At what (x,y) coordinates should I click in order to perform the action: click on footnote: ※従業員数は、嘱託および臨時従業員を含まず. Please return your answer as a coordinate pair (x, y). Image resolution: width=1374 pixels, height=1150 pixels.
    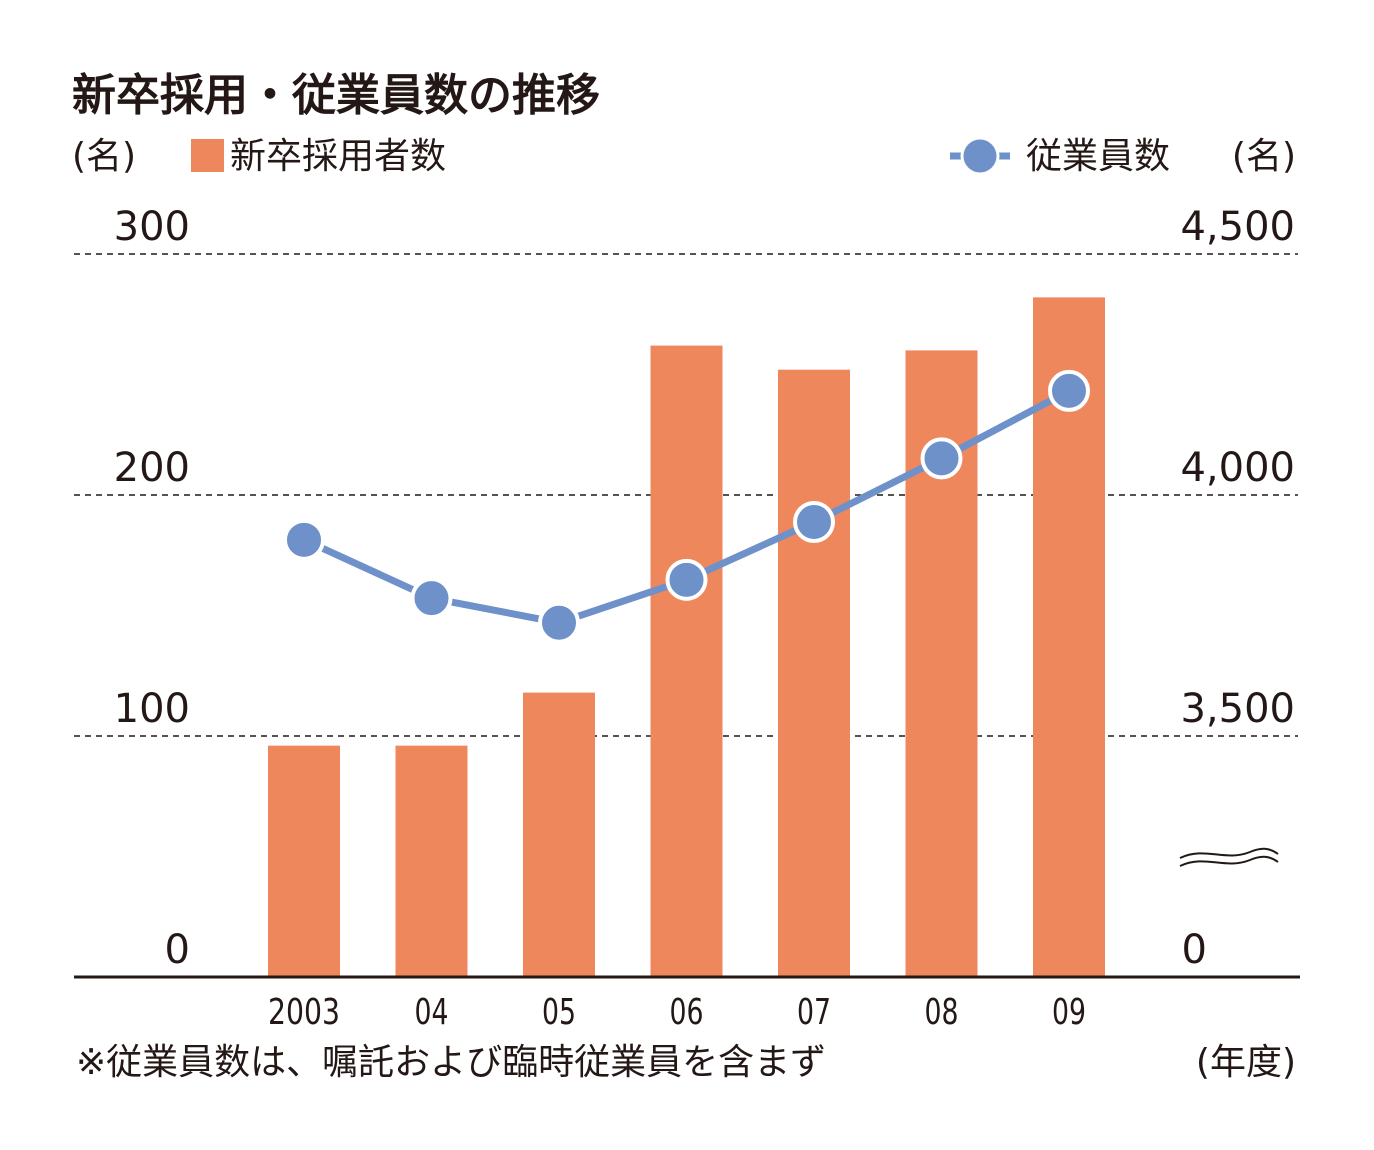
    Looking at the image, I should click on (451, 1062).